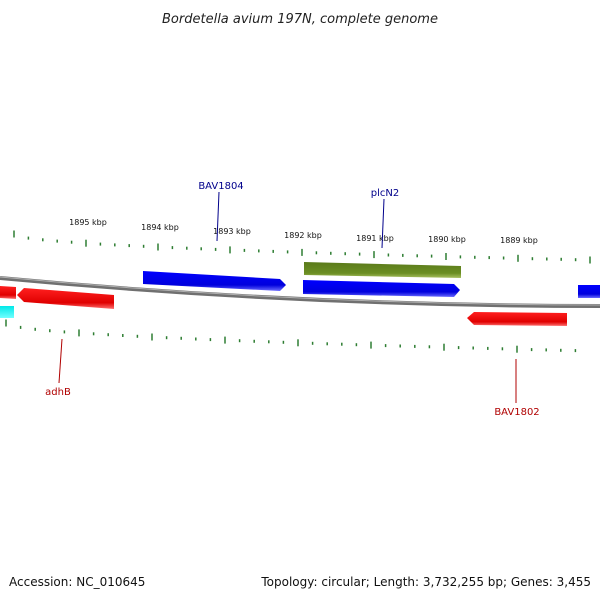  What do you see at coordinates (589, 291) in the screenshot?
I see `gene-forward-edge` at bounding box center [589, 291].